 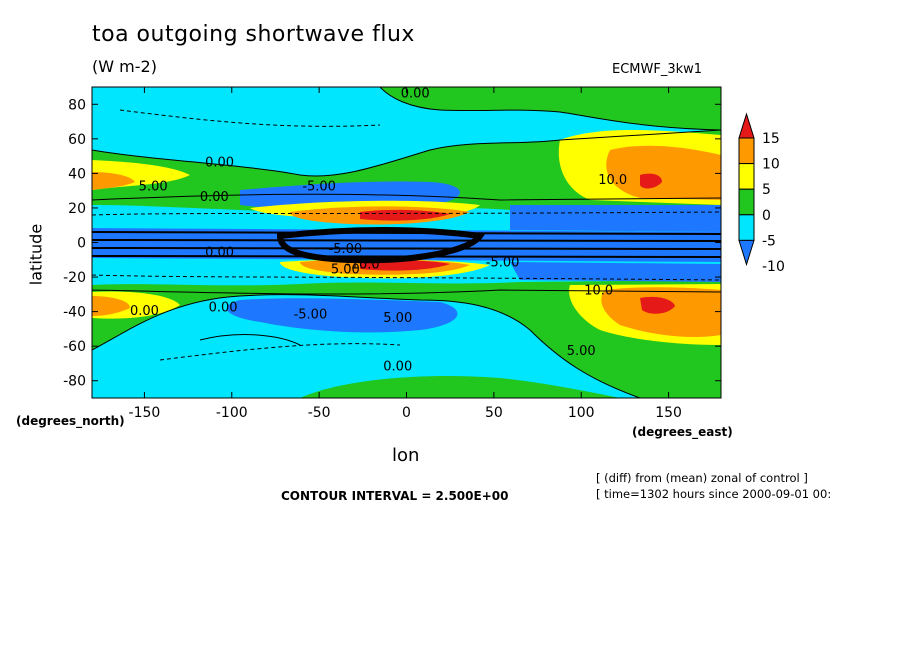 I want to click on y-tick-label: 40, so click(x=77, y=174).